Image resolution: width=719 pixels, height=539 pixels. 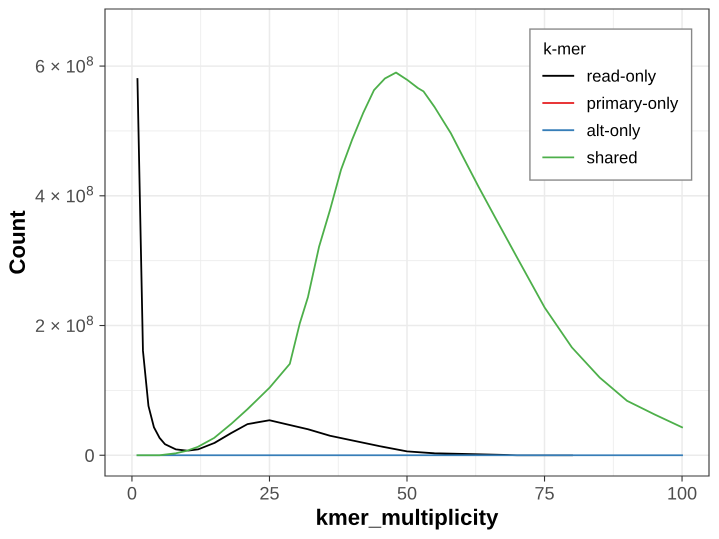 I want to click on y-tick-label: 4 × 10$^{8}$, so click(x=64, y=194).